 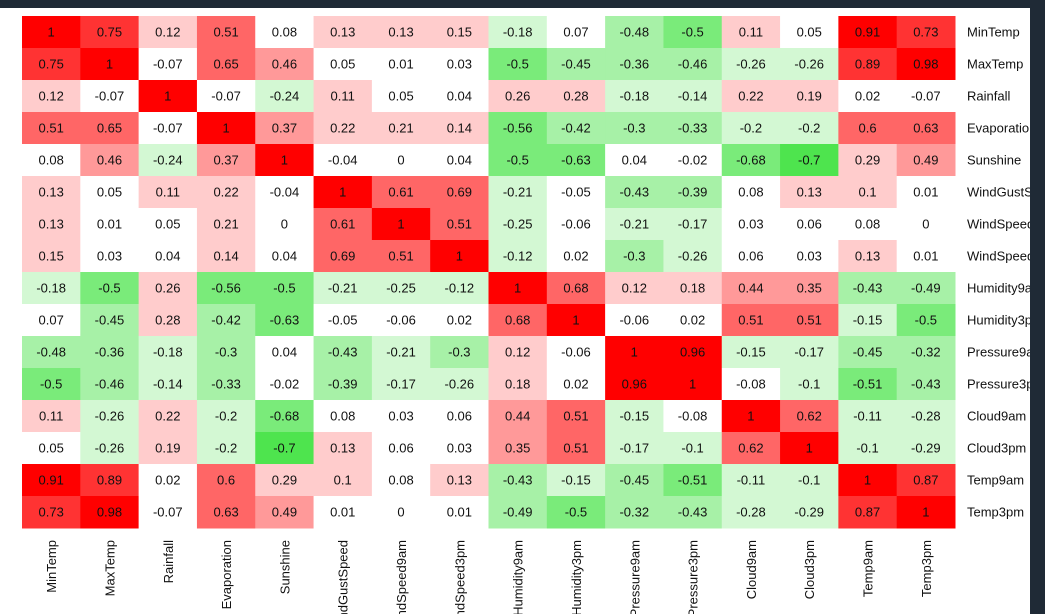 I want to click on column-label: Pressure9am, so click(x=634, y=577).